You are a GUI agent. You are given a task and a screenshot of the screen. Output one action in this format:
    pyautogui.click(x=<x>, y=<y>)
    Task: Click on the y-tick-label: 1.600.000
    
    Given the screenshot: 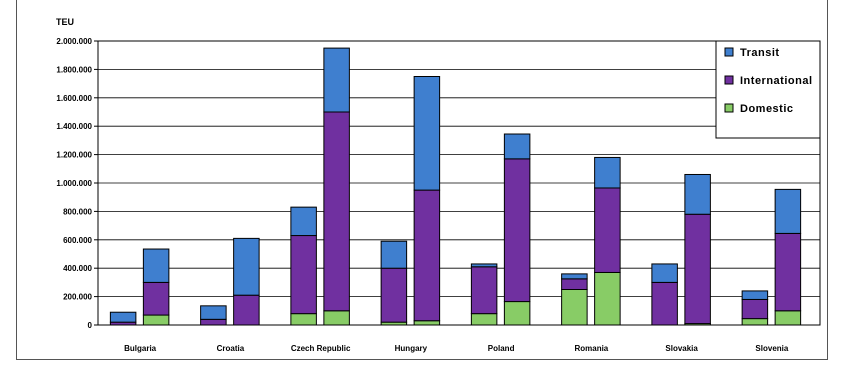 What is the action you would take?
    pyautogui.click(x=74, y=98)
    